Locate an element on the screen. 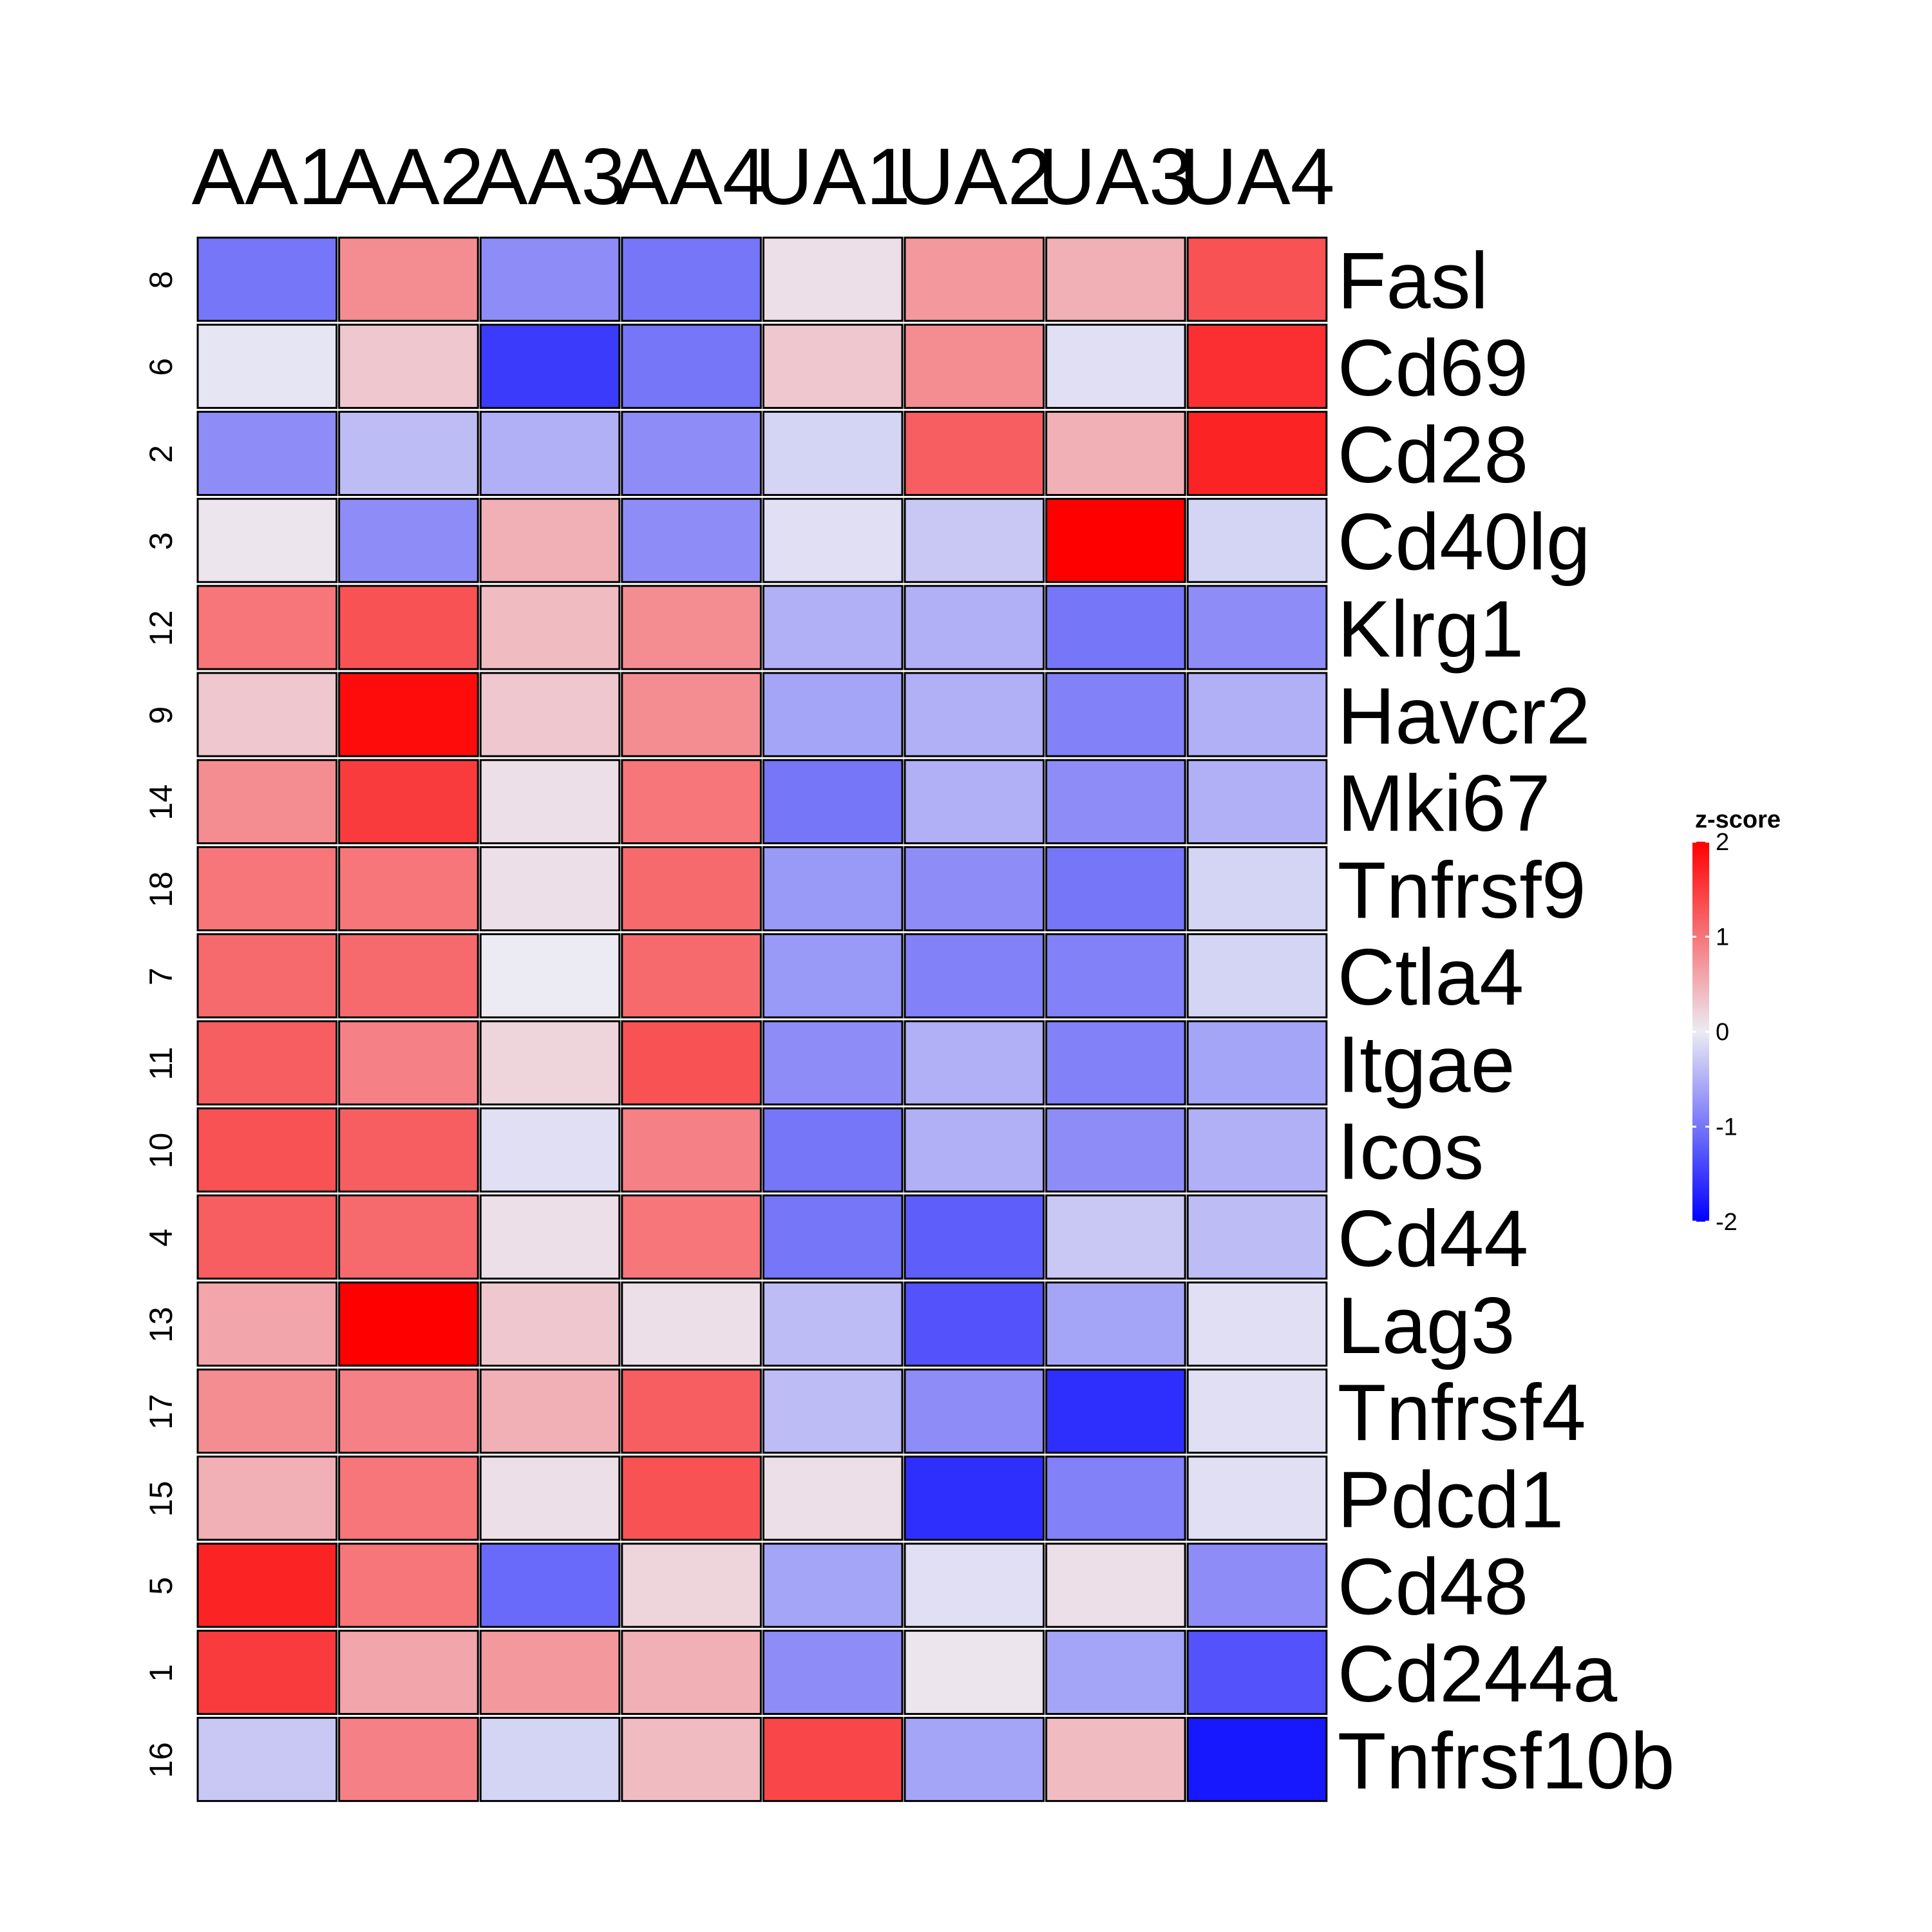 This screenshot has width=1932, height=1932. column-label: UA4 is located at coordinates (1256, 177).